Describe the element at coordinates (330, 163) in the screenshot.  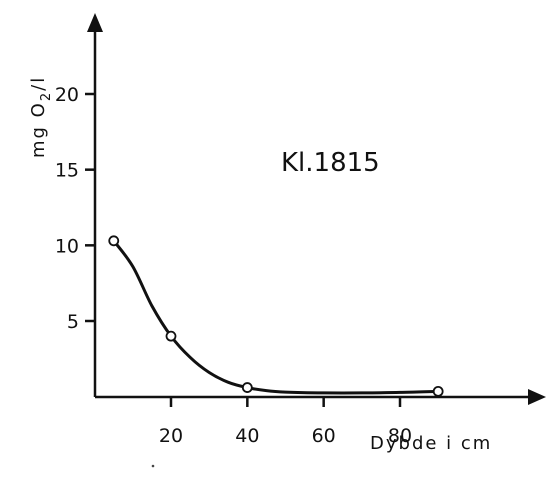
I see `chart-annotation: Kl.1815` at that location.